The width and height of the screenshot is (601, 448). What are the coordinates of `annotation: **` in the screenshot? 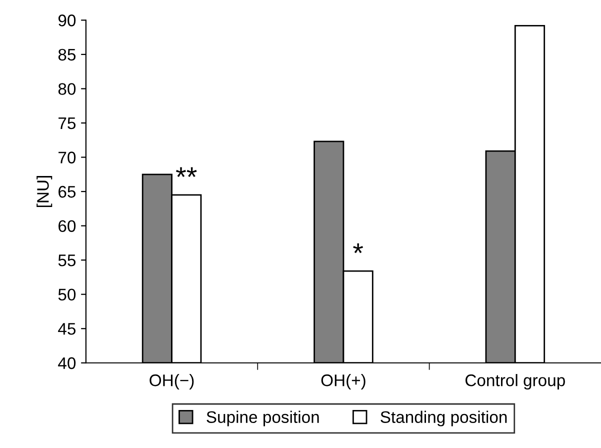 It's located at (186, 172).